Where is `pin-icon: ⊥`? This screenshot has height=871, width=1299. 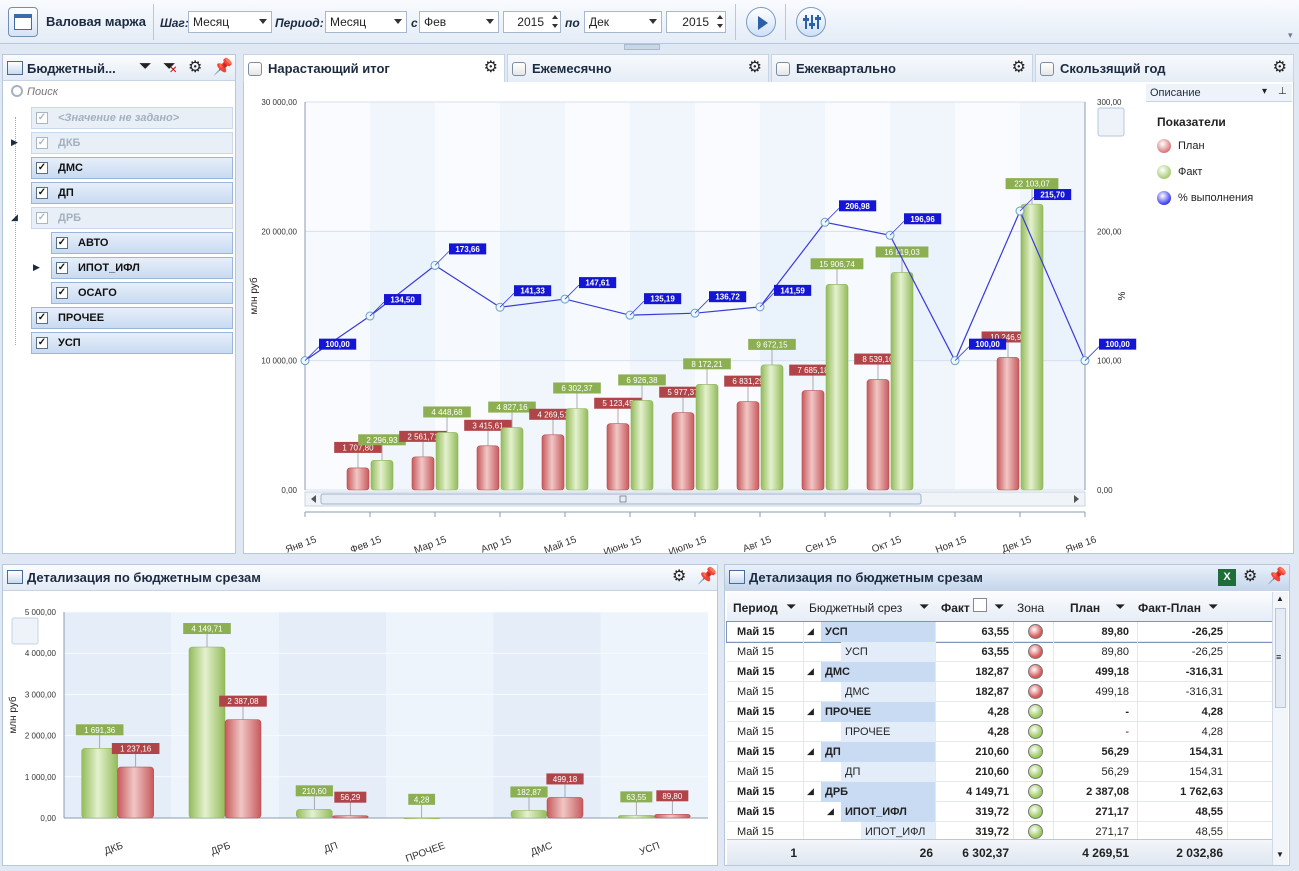
pin-icon: ⊥ is located at coordinates (1282, 91).